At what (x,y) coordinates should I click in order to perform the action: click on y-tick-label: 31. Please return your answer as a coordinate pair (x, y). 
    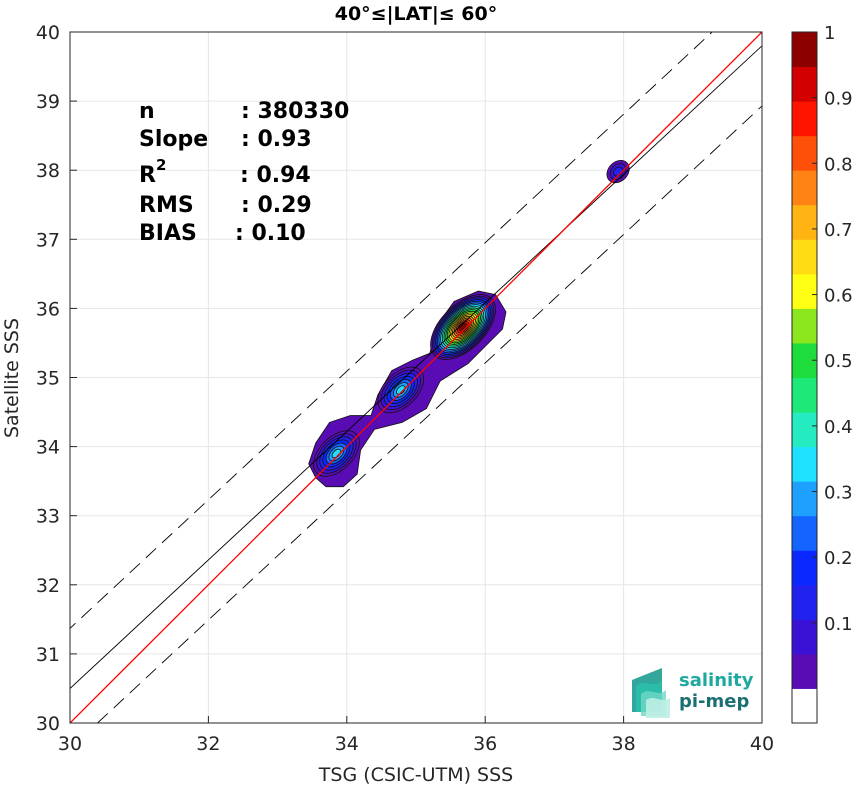
    Looking at the image, I should click on (48, 655).